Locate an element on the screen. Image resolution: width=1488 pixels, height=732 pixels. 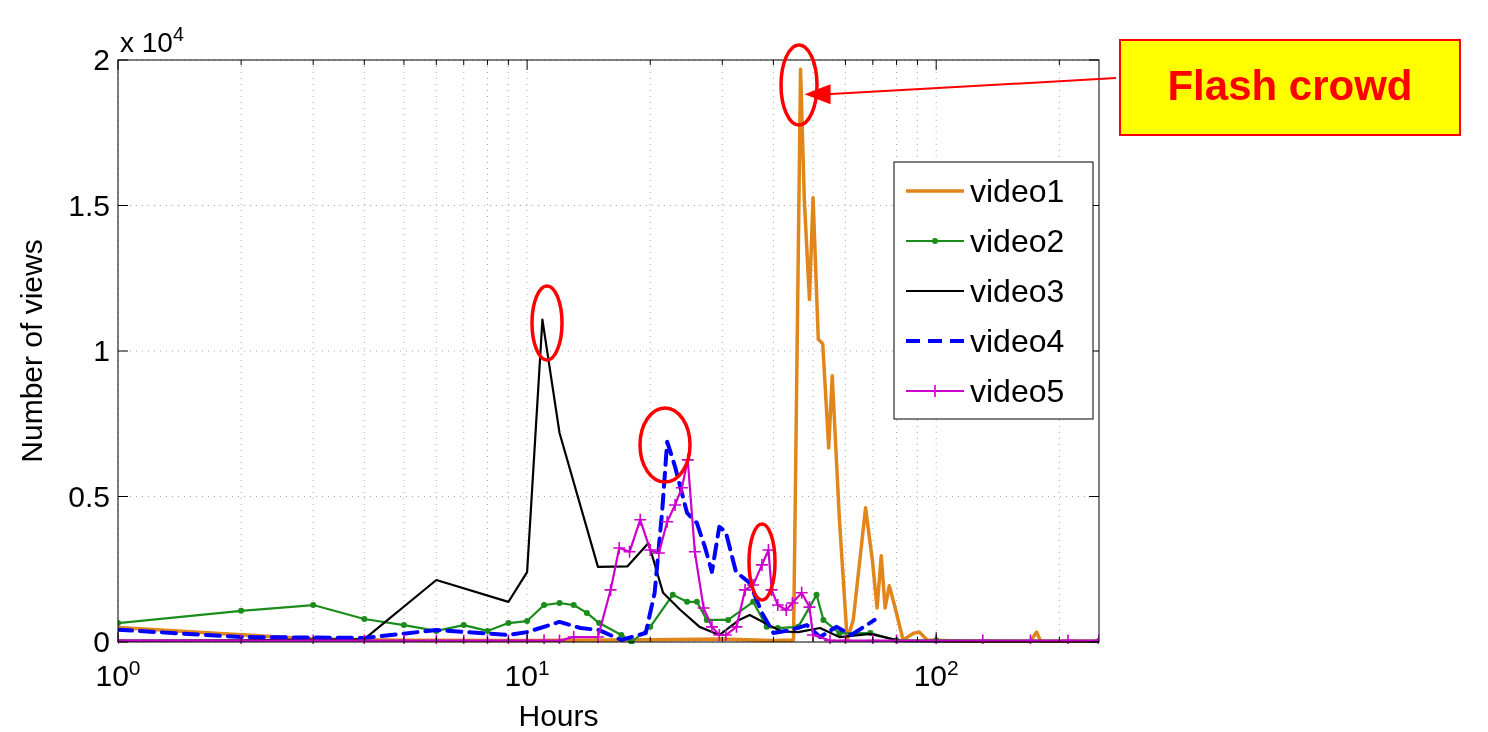
x-tick-label: 10$^{1}$ is located at coordinates (527, 673).